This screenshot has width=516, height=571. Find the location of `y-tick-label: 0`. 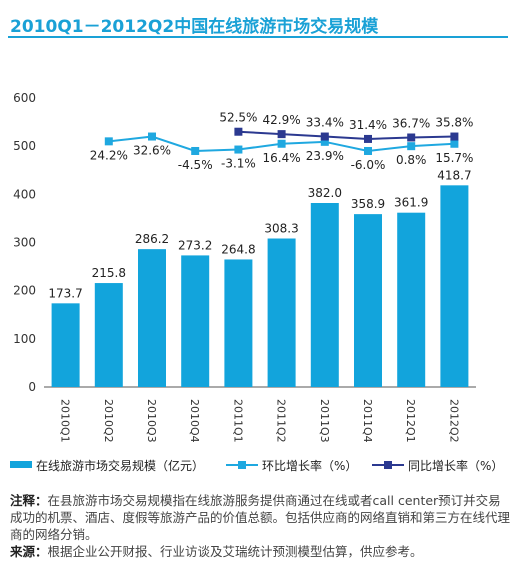

y-tick-label: 0 is located at coordinates (32, 387).